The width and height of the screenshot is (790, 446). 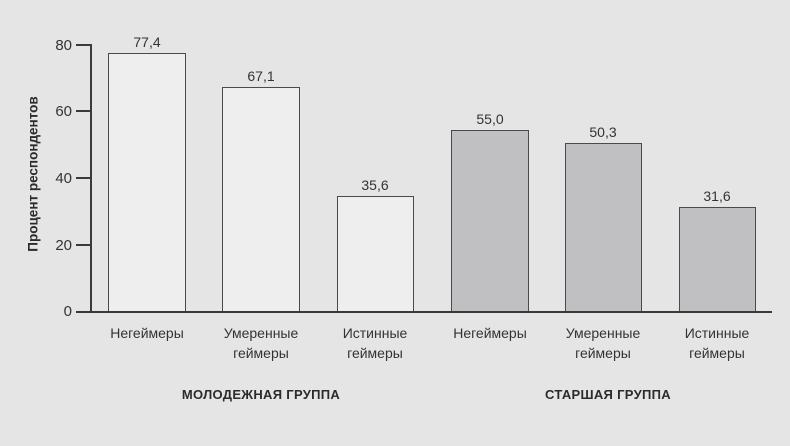 What do you see at coordinates (261, 199) in the screenshot?
I see `bar-young-moderate-gamers` at bounding box center [261, 199].